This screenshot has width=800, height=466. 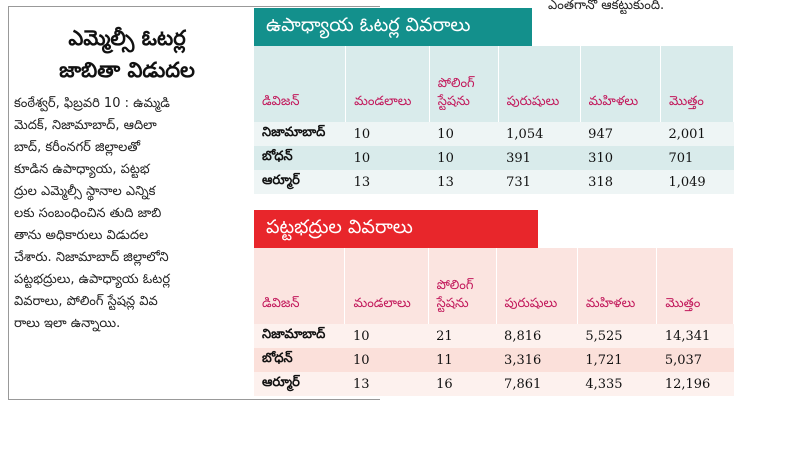 What do you see at coordinates (127, 54) in the screenshot?
I see `article-headline: ఎమ్మెల్సీ ఓటర్ల జాబితా విడుదల` at bounding box center [127, 54].